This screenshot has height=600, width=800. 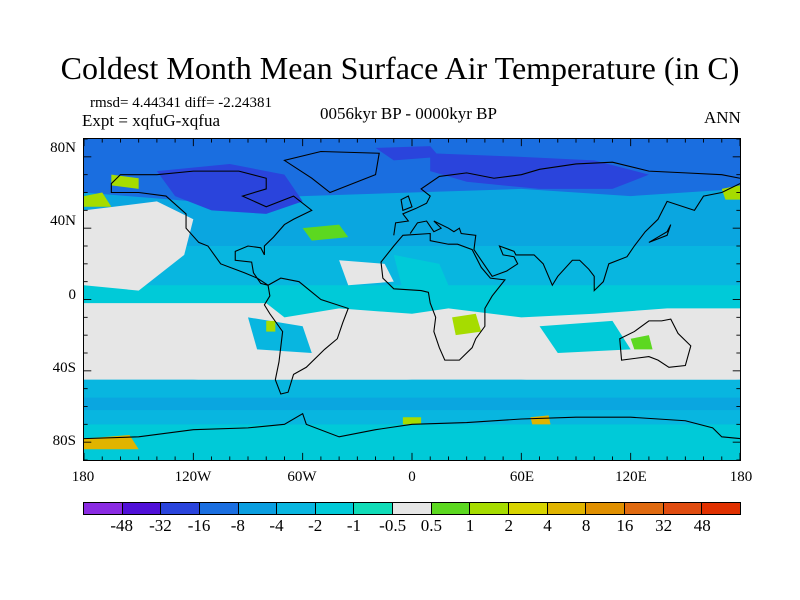 What do you see at coordinates (509, 525) in the screenshot?
I see `colorbar-label: 2` at bounding box center [509, 525].